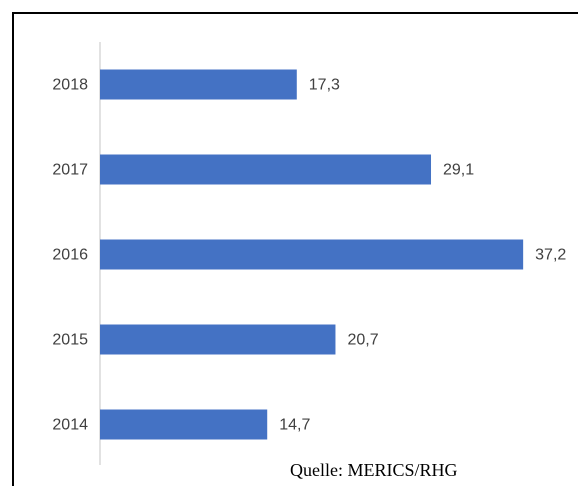  I want to click on y-tick-label: 2017, so click(70, 170).